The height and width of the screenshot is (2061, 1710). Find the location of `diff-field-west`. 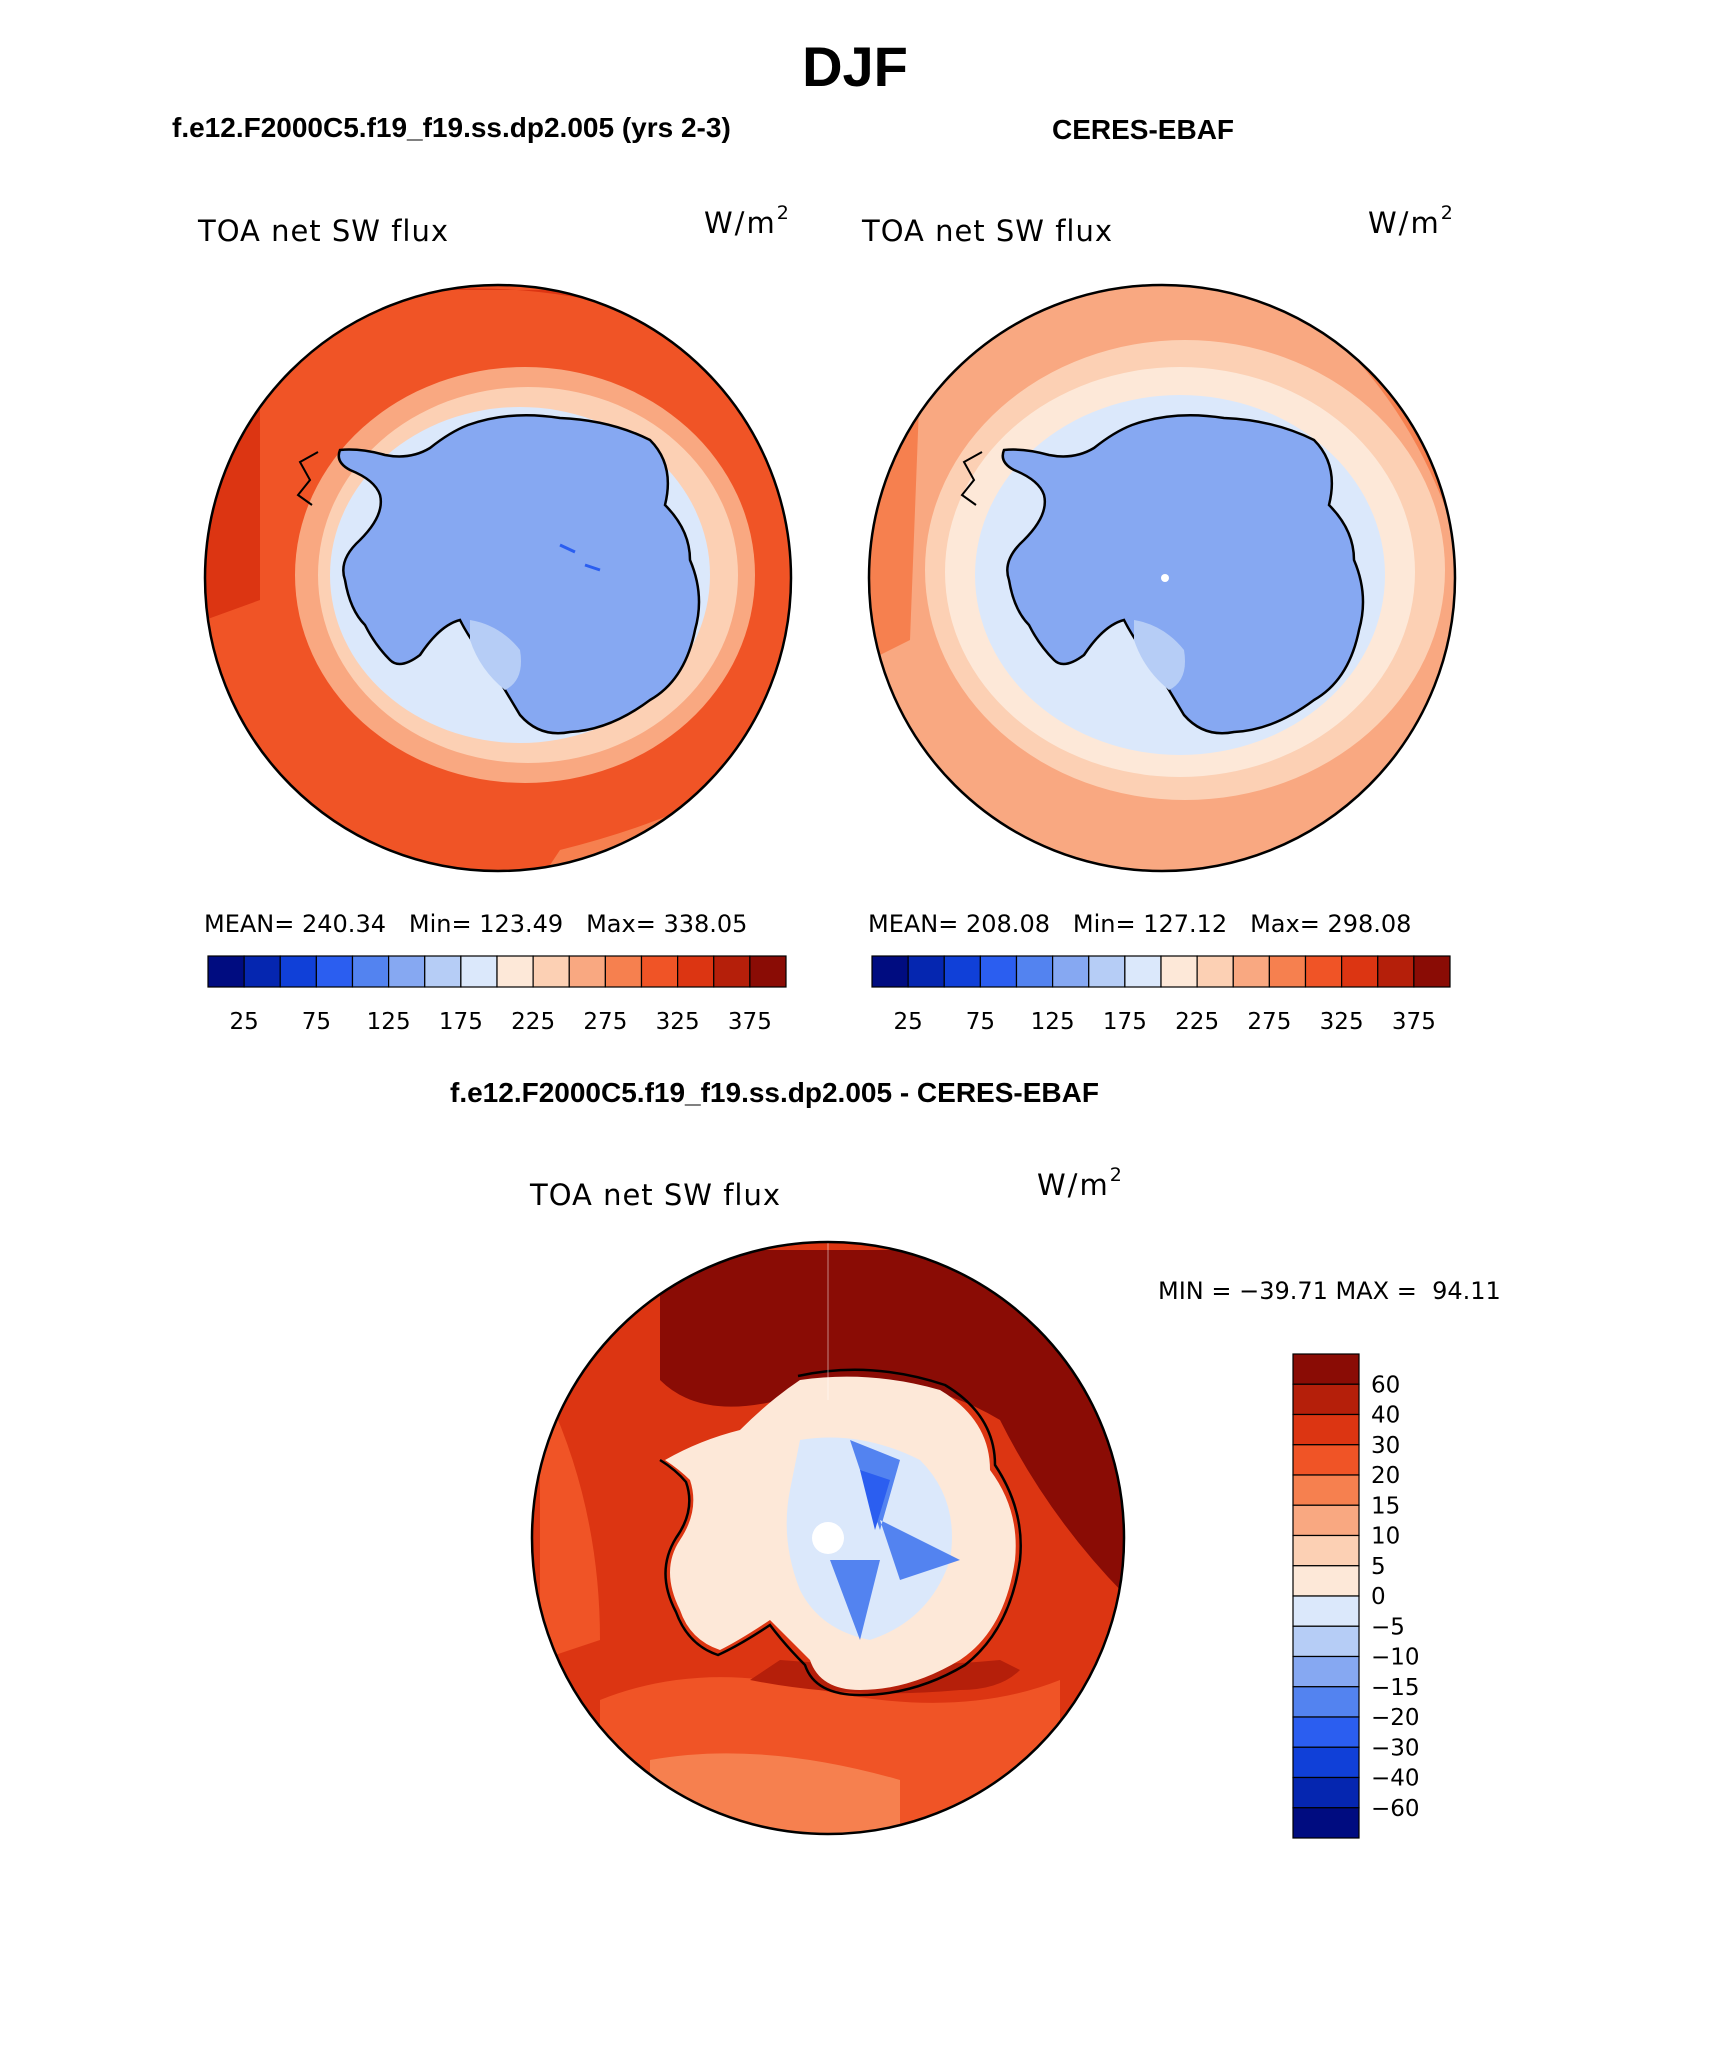

diff-field-west is located at coordinates (570, 1520).